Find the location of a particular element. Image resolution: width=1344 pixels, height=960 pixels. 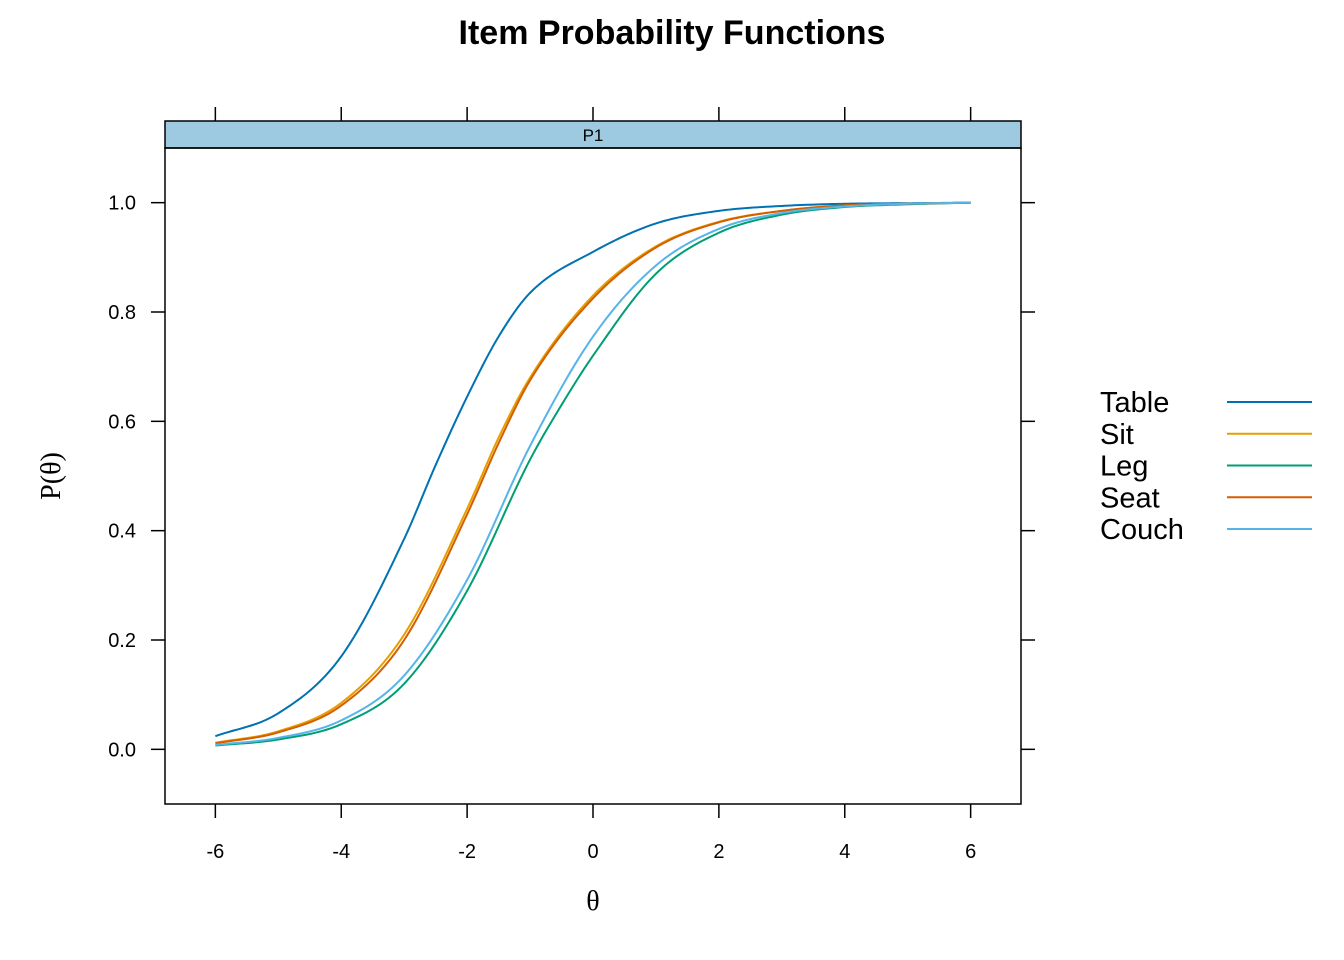

panel-strip-label: P1 is located at coordinates (593, 135).